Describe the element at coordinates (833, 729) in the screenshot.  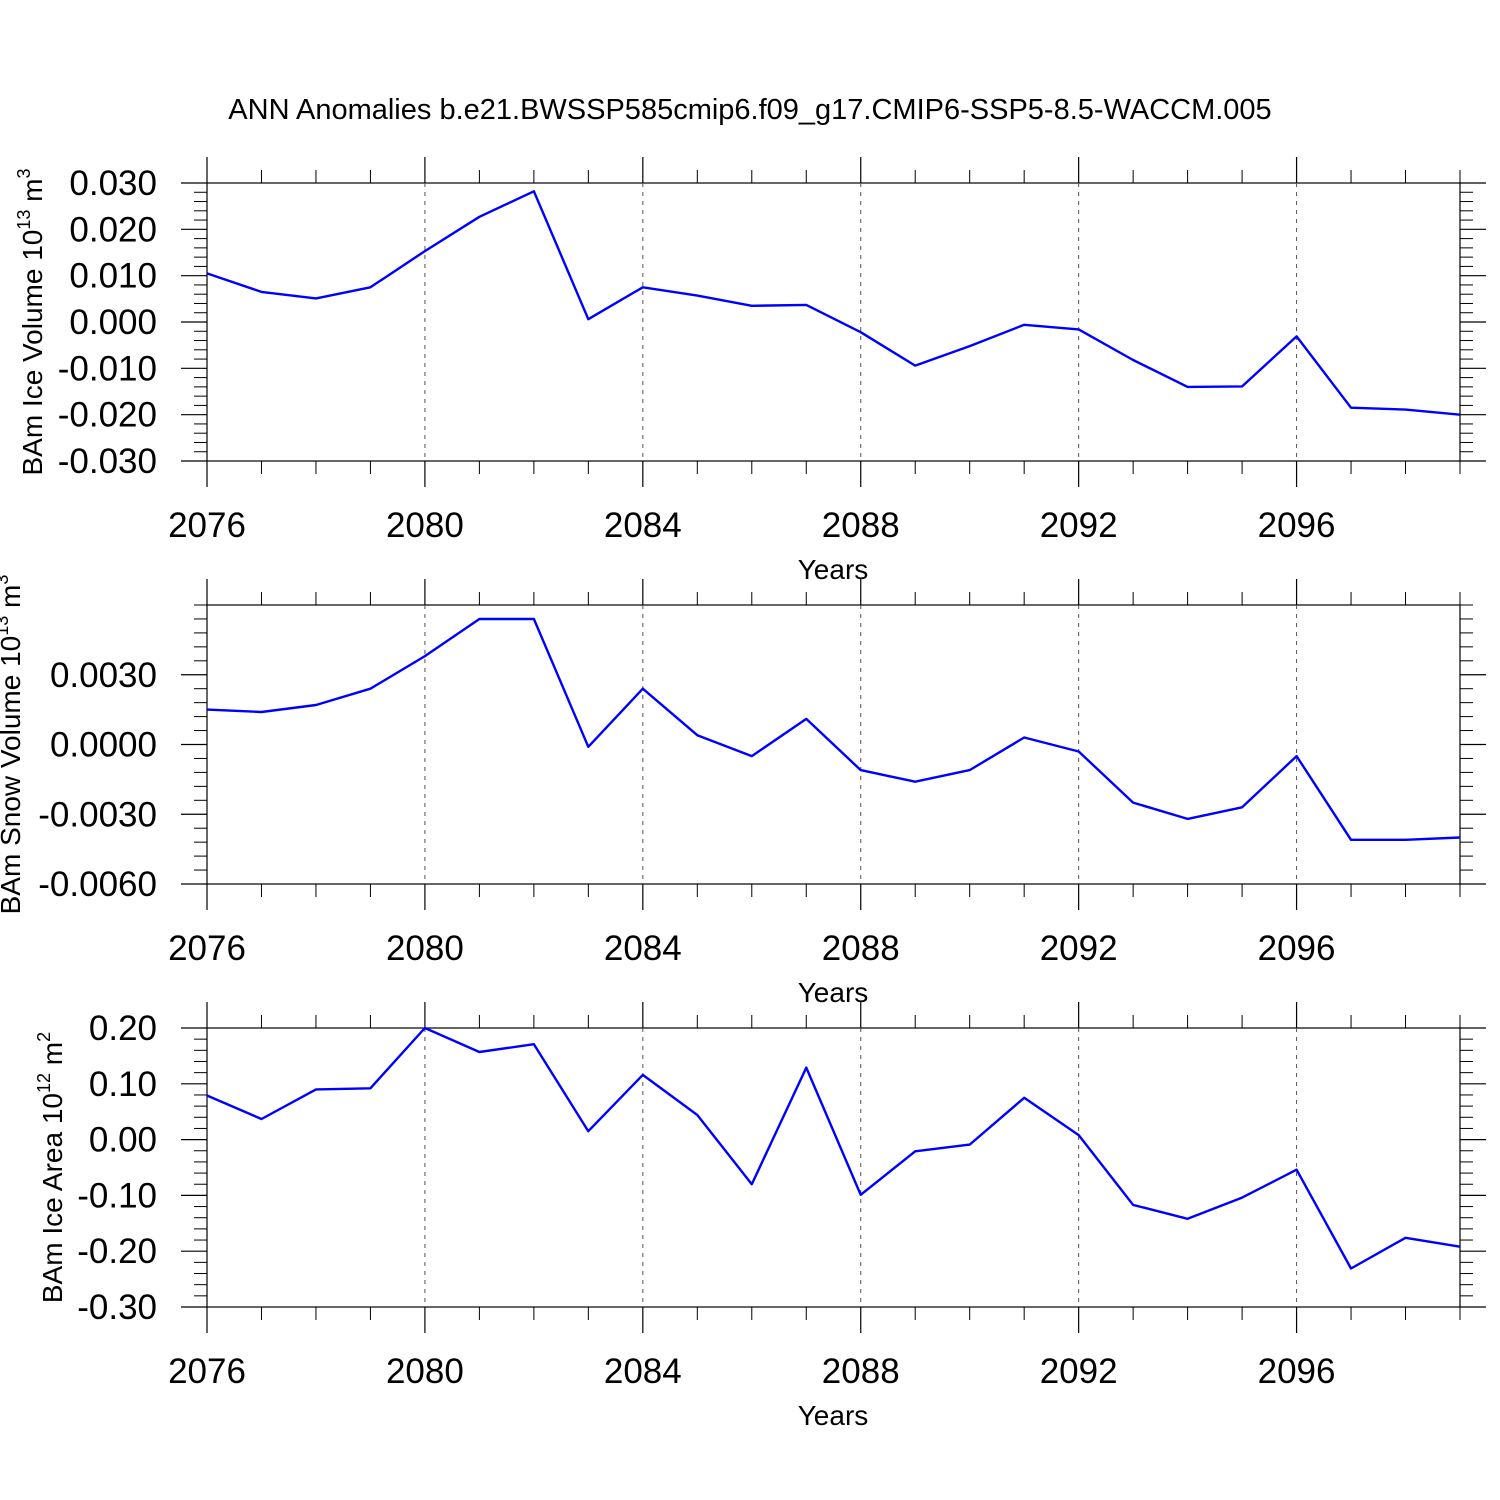
I see `series-line-snow-volume` at that location.